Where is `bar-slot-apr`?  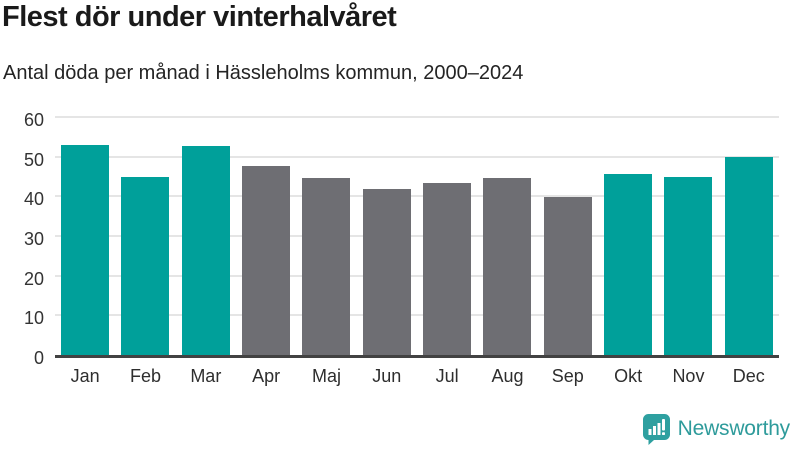 bar-slot-apr is located at coordinates (266, 237).